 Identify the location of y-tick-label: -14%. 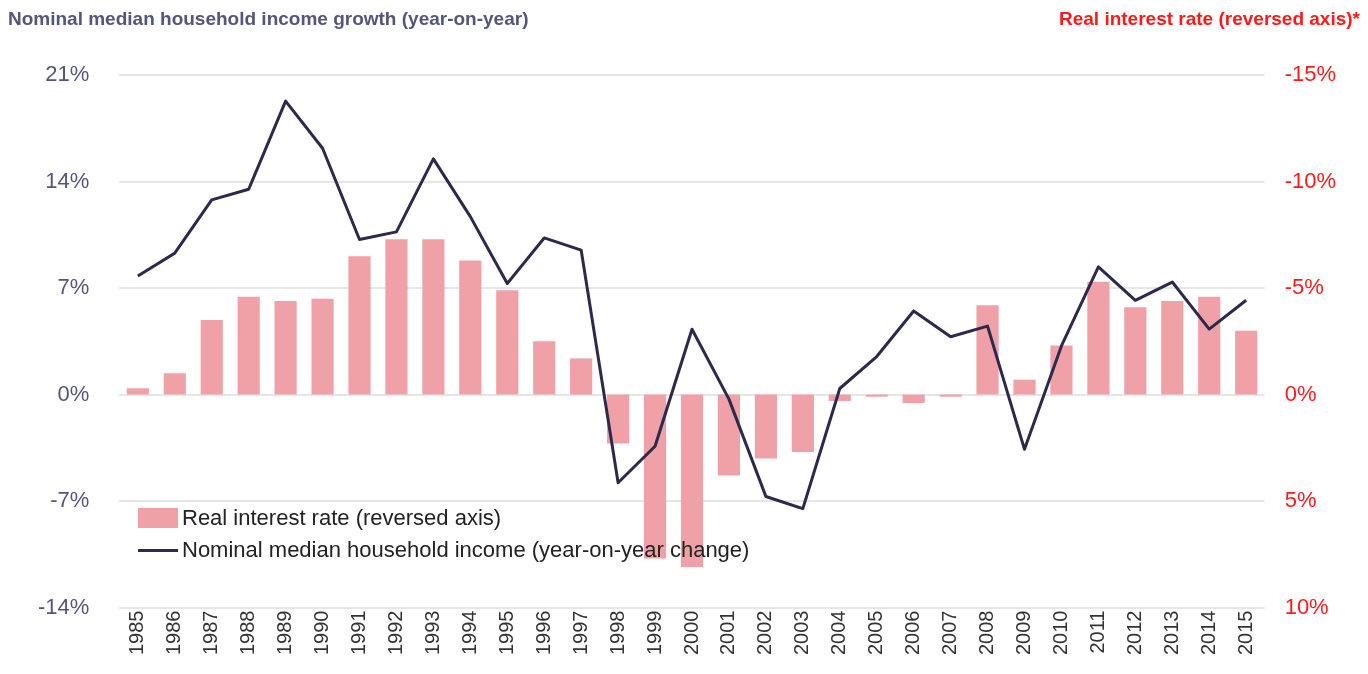
(64, 606).